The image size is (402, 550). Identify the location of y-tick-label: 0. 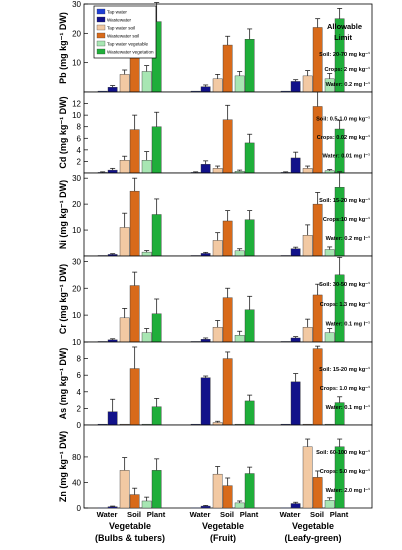
(79, 508).